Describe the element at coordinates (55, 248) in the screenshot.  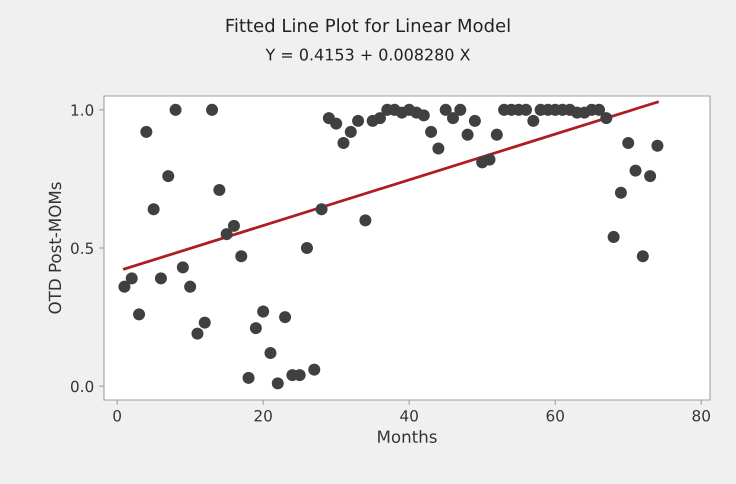
I see `y-axis-title: OTD Post-MOMs` at that location.